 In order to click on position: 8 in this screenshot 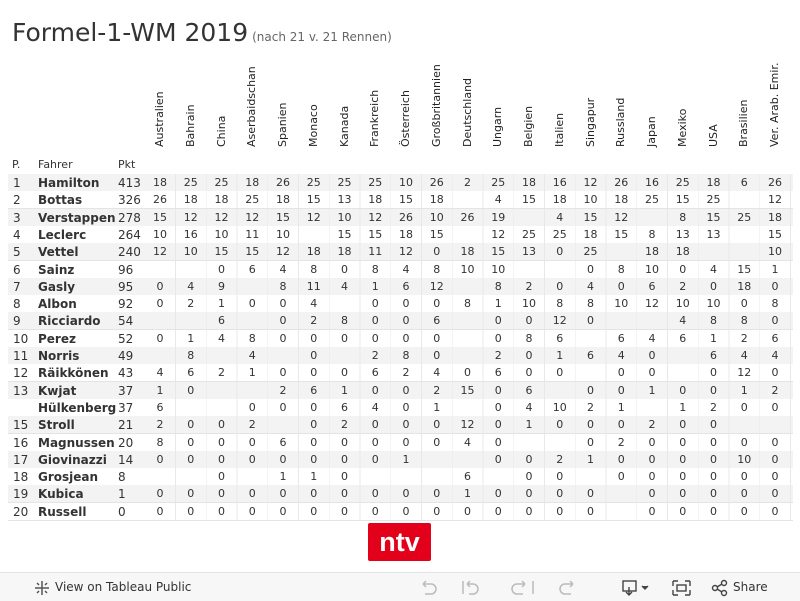, I will do `click(17, 304)`.